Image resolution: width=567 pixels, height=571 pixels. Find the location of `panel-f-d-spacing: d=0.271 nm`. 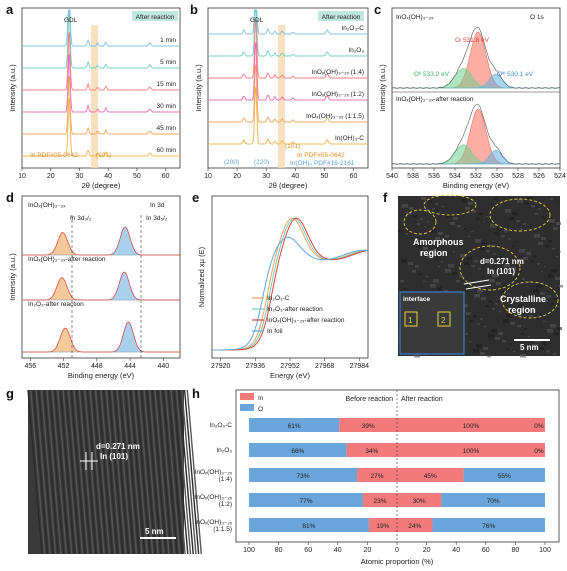

panel-f-d-spacing: d=0.271 nm is located at coordinates (502, 261).